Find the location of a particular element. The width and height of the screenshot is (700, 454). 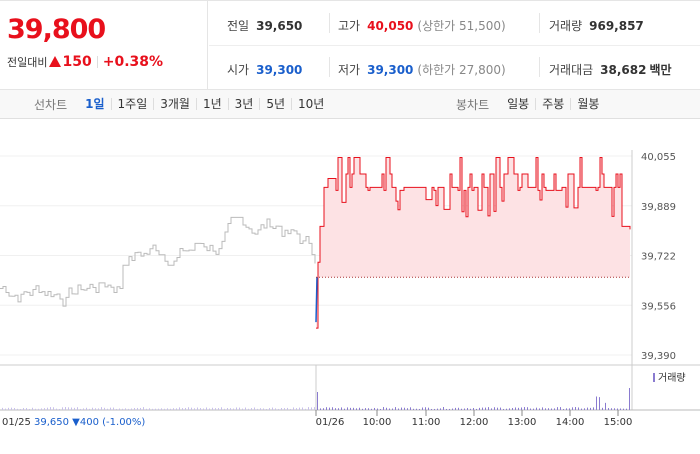

x-tick-label: 01/26 is located at coordinates (330, 422).